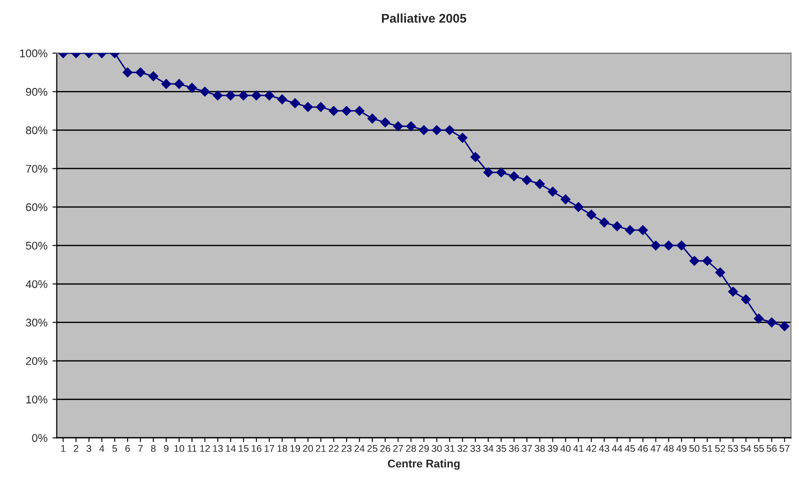 The image size is (799, 479). I want to click on x-tick-label: 40, so click(565, 448).